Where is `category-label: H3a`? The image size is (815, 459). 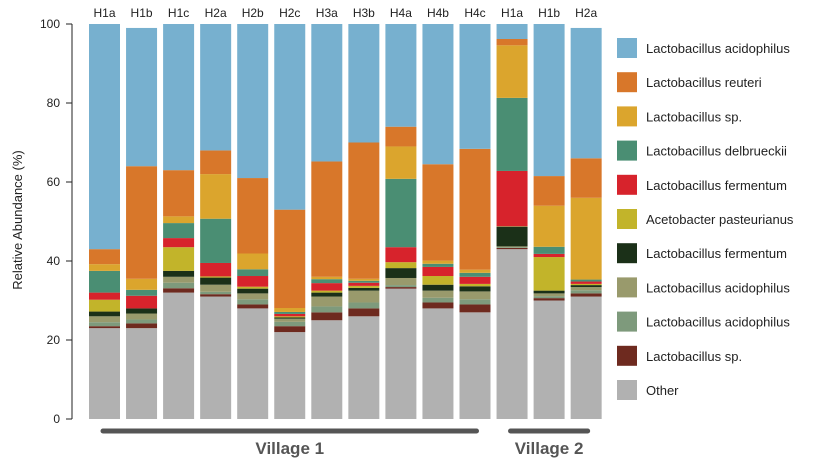
category-label: H3a is located at coordinates (327, 13).